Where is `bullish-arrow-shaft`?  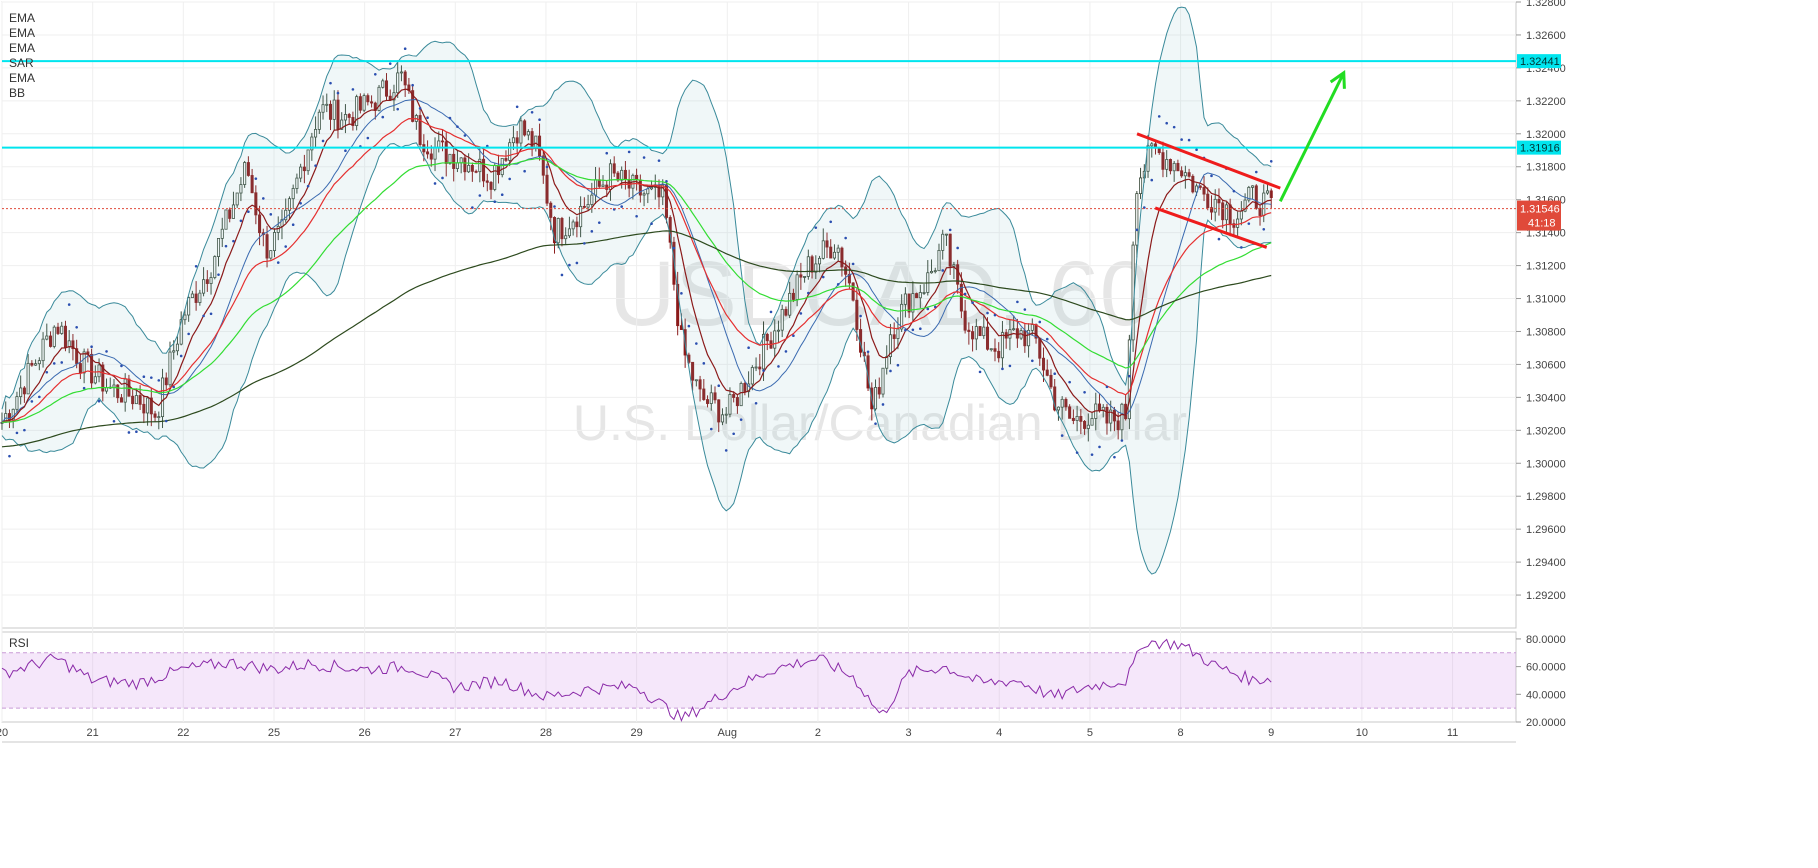 bullish-arrow-shaft is located at coordinates (1312, 137).